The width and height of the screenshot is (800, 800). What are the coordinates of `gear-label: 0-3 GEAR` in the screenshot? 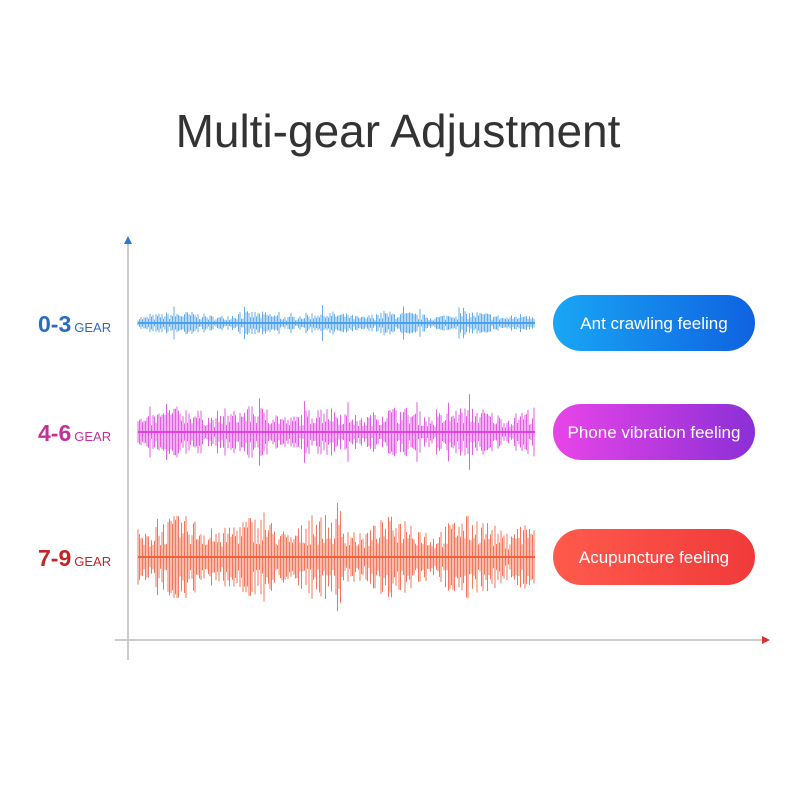 It's located at (74, 324).